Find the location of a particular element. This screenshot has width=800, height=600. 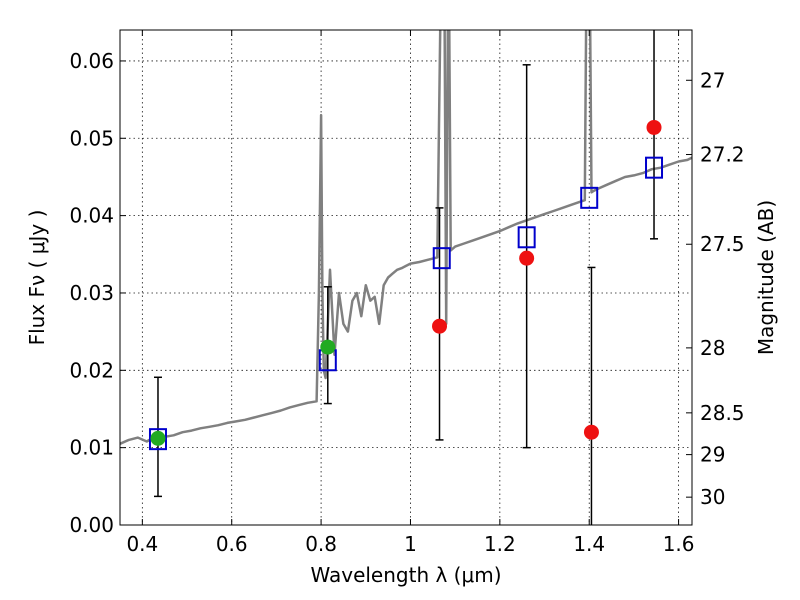

y-tick-label: 0.03 is located at coordinates (91, 293).